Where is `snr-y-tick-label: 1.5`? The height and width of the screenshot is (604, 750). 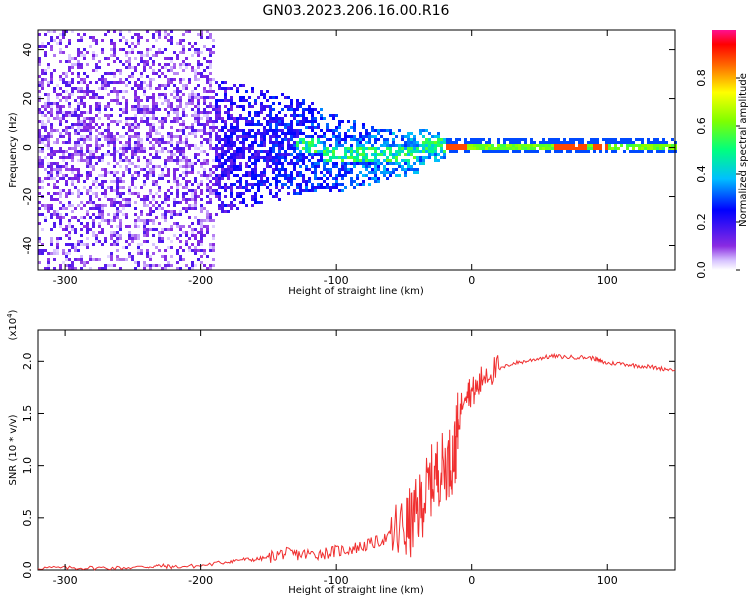 snr-y-tick-label: 1.5 is located at coordinates (27, 414).